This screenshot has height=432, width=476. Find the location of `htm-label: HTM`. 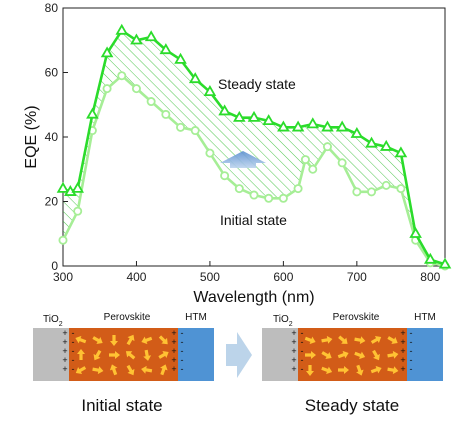

htm-label: HTM is located at coordinates (196, 317).